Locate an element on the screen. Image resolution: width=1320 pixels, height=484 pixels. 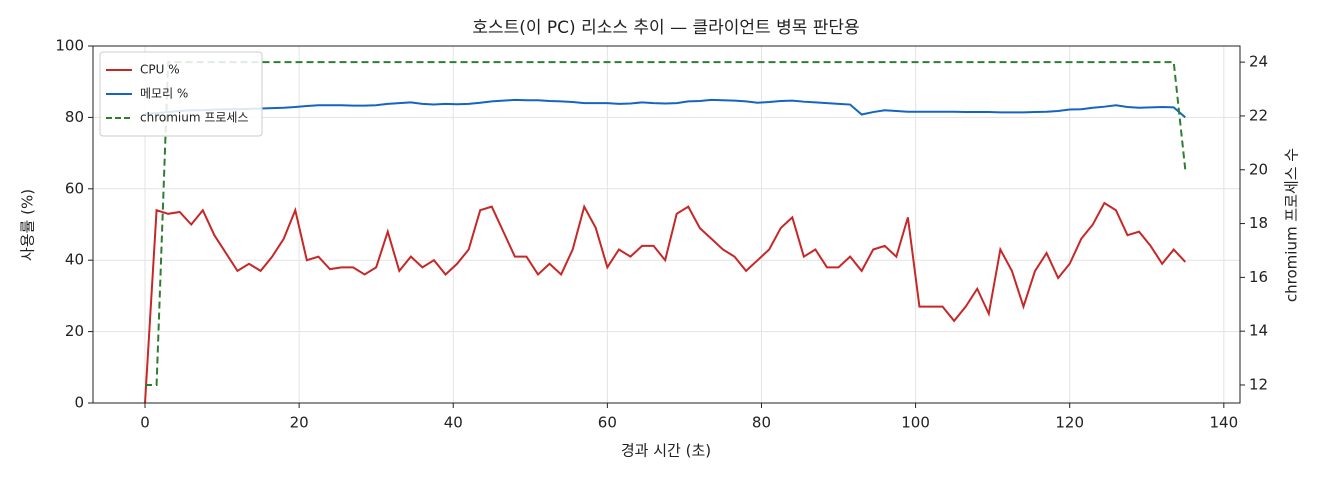
y-tick-label: 20 is located at coordinates (74, 331).